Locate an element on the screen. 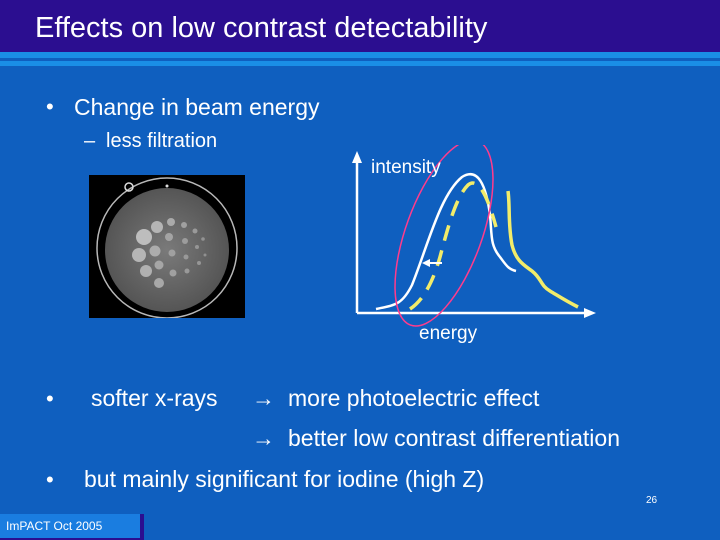 The width and height of the screenshot is (720, 540). softer-xrays-text: softer x-rays is located at coordinates (154, 398).